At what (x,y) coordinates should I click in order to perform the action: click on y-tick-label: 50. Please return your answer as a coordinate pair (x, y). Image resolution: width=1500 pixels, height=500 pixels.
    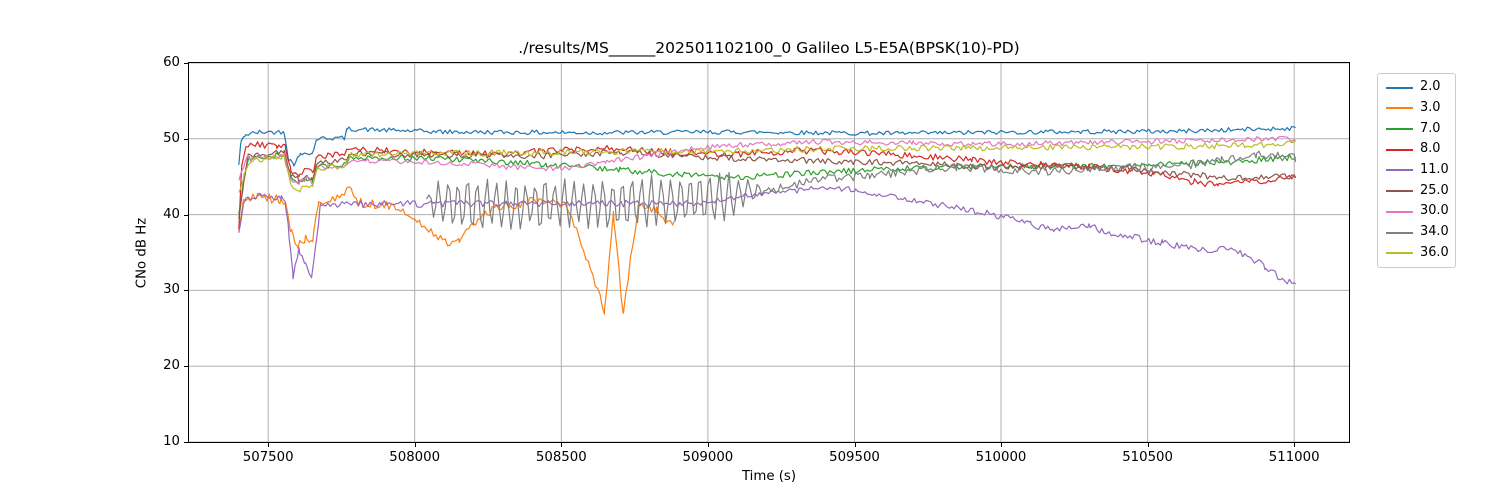
    Looking at the image, I should click on (171, 138).